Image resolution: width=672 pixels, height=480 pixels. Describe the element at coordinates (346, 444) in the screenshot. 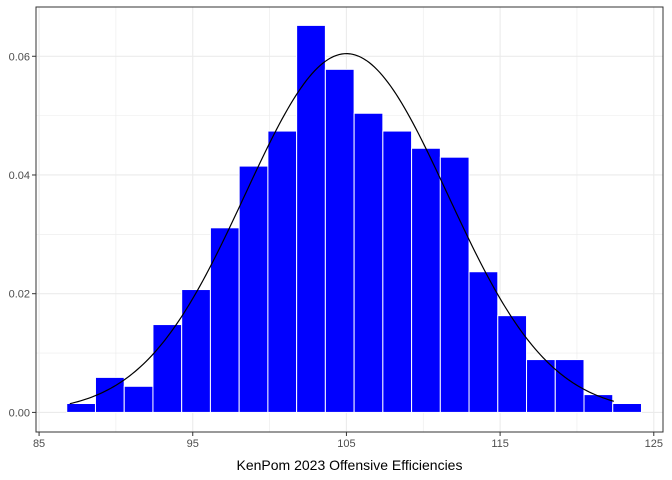

I see `x-tick-label: 105` at that location.